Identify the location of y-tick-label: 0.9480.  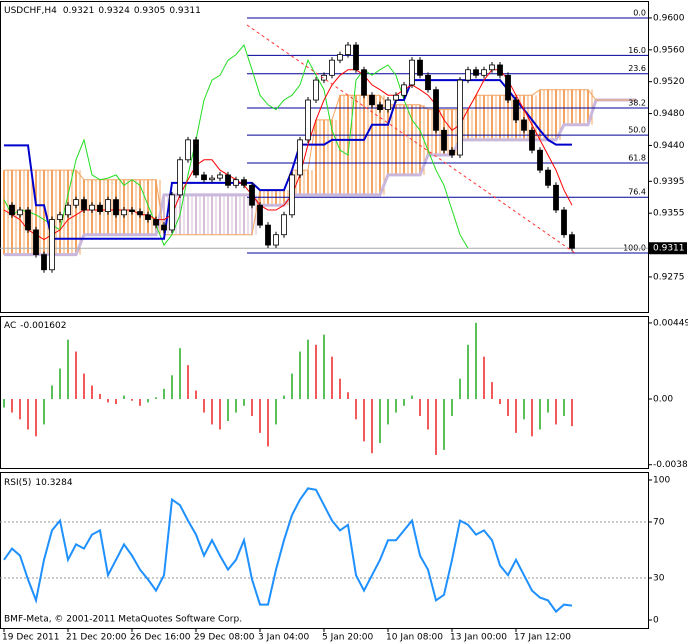
(669, 114).